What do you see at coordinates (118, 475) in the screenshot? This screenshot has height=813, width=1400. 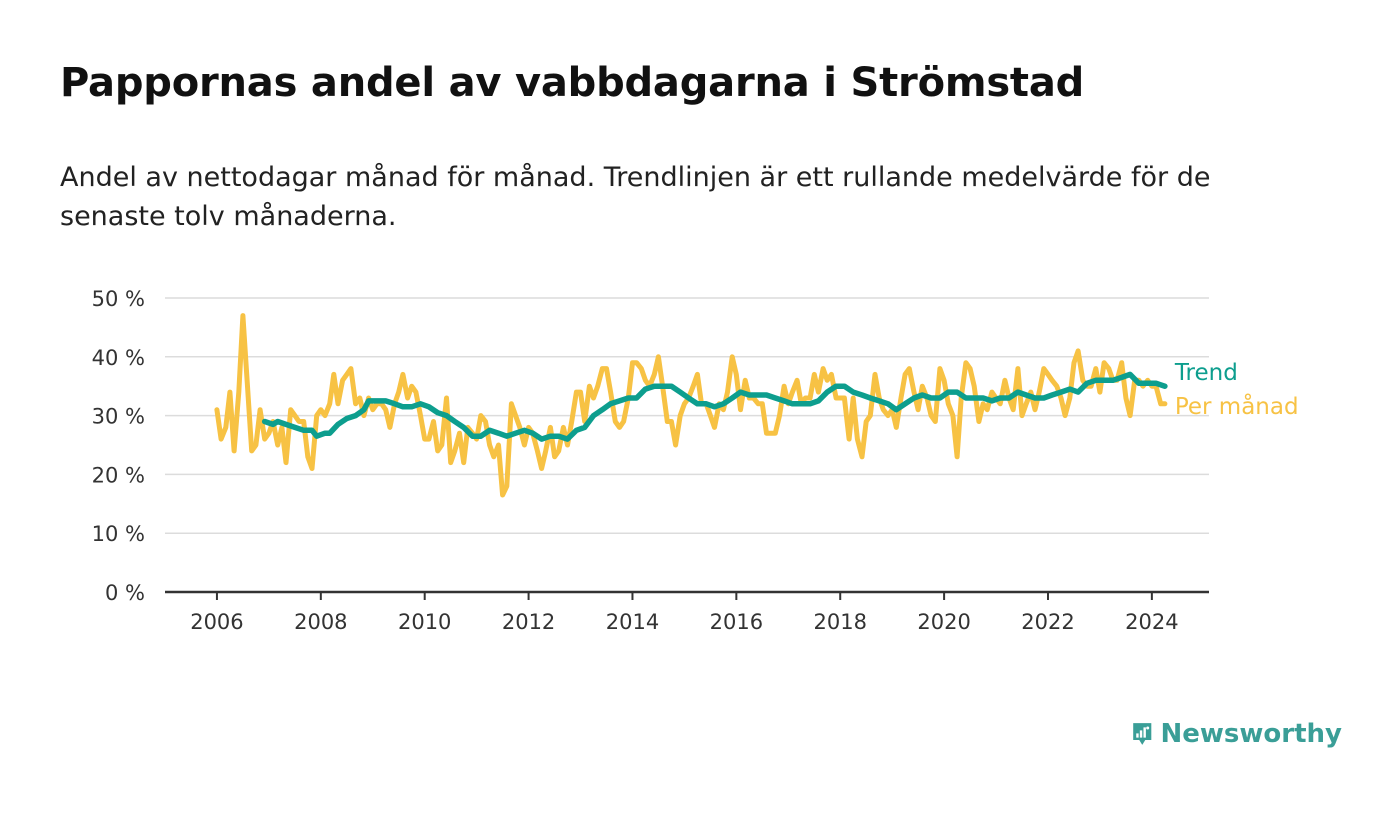 I see `y-tick-label: 20 %` at bounding box center [118, 475].